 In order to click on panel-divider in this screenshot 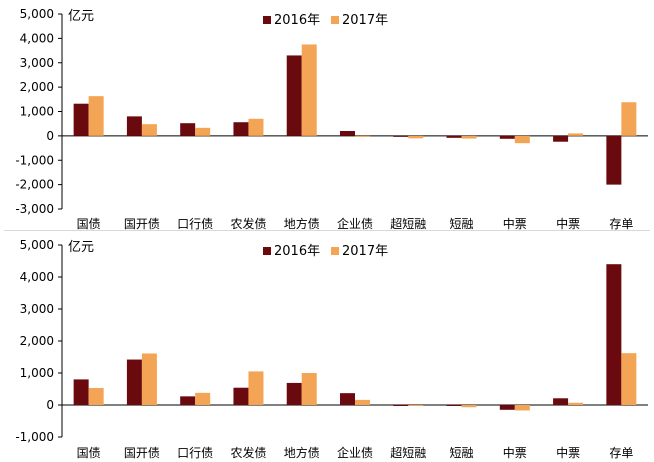, I will do `click(327, 230)`.